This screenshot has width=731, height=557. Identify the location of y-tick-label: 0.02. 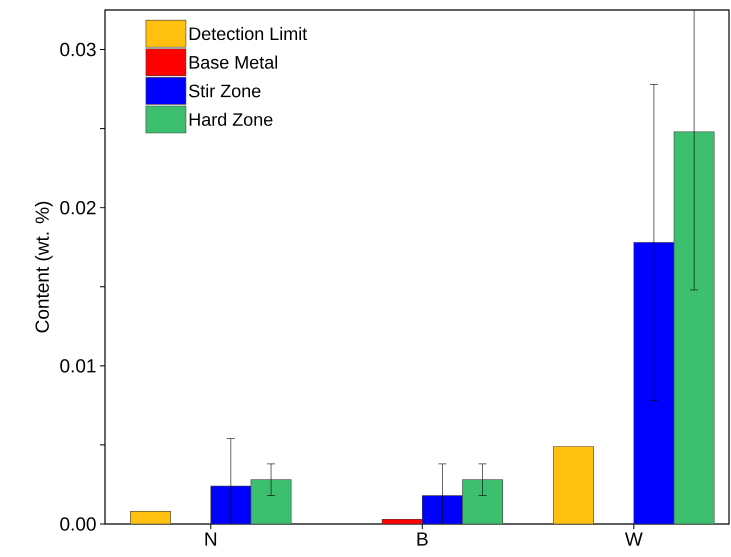
(78, 207).